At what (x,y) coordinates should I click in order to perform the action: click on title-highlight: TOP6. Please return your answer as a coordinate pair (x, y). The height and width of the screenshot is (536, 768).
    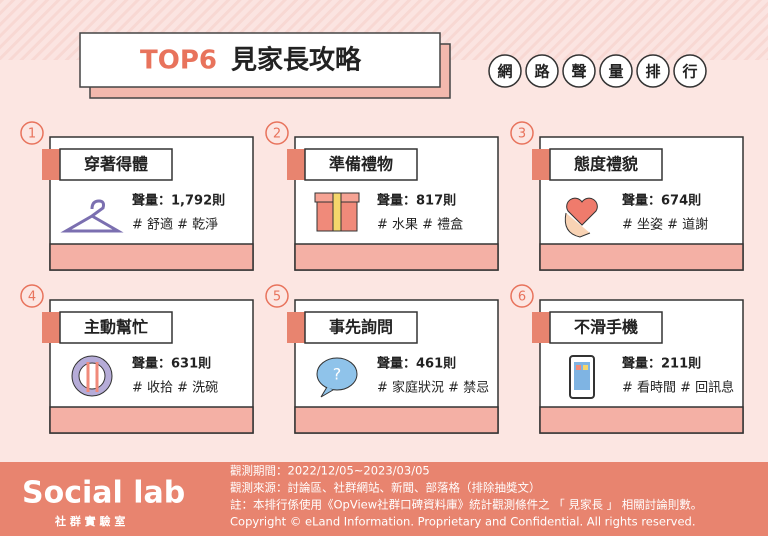
    Looking at the image, I should click on (178, 61).